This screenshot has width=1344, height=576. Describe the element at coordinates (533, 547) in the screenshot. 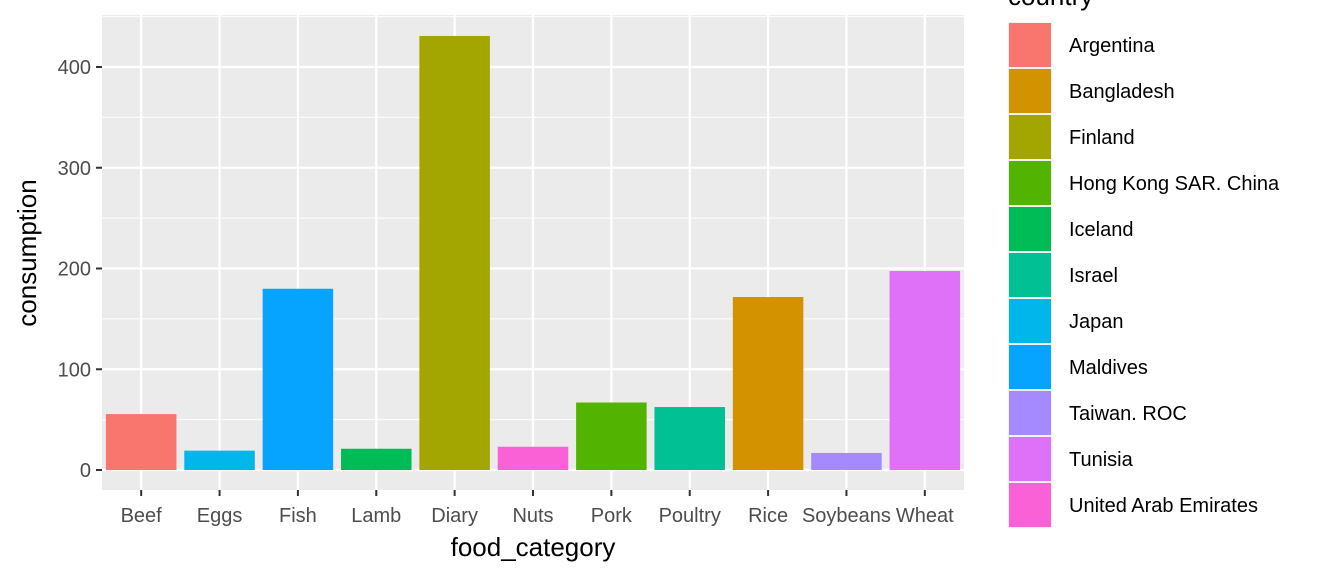

I see `x-axis-title: food_category` at that location.